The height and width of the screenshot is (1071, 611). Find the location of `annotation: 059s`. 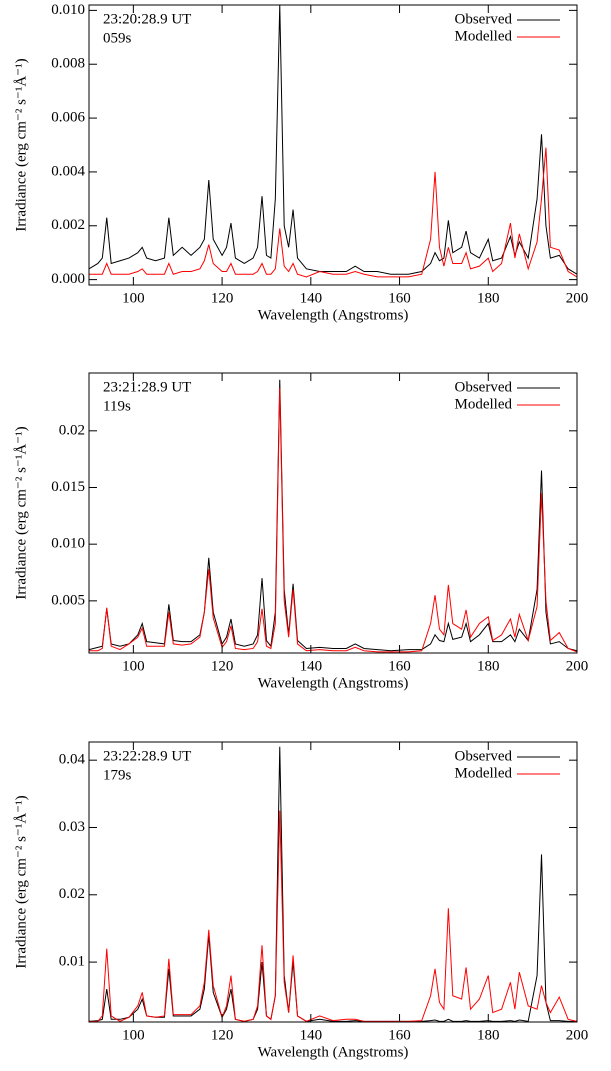

annotation: 059s is located at coordinates (117, 38).